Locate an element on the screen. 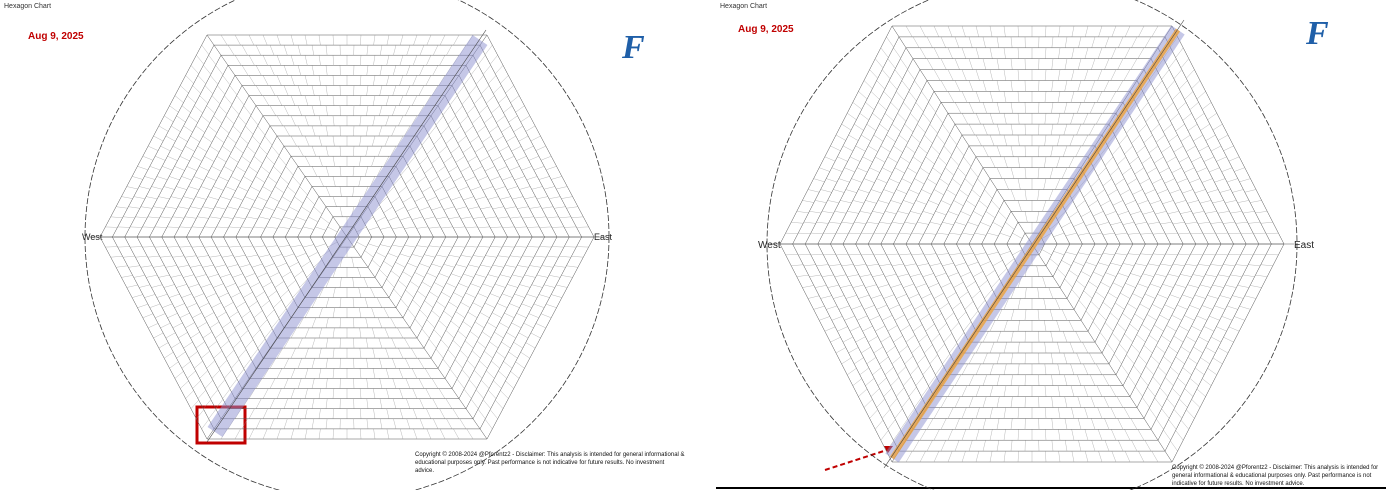 This screenshot has height=490, width=1386. hex-spoke is located at coordinates (962, 135).